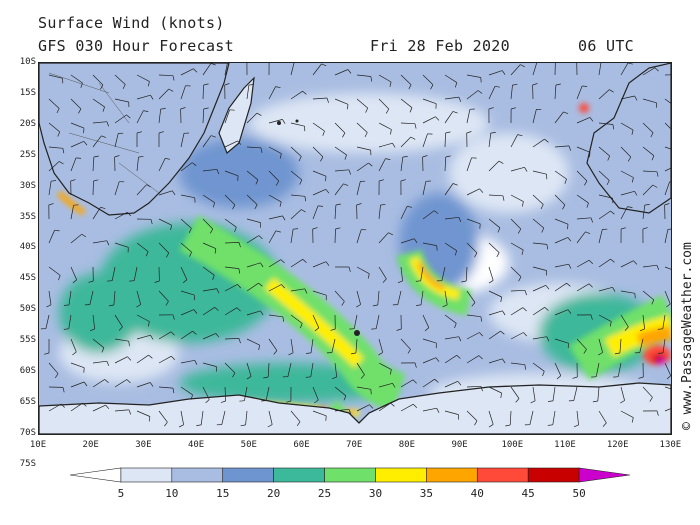 This screenshot has height=525, width=700. I want to click on lon-label: 110E, so click(565, 445).